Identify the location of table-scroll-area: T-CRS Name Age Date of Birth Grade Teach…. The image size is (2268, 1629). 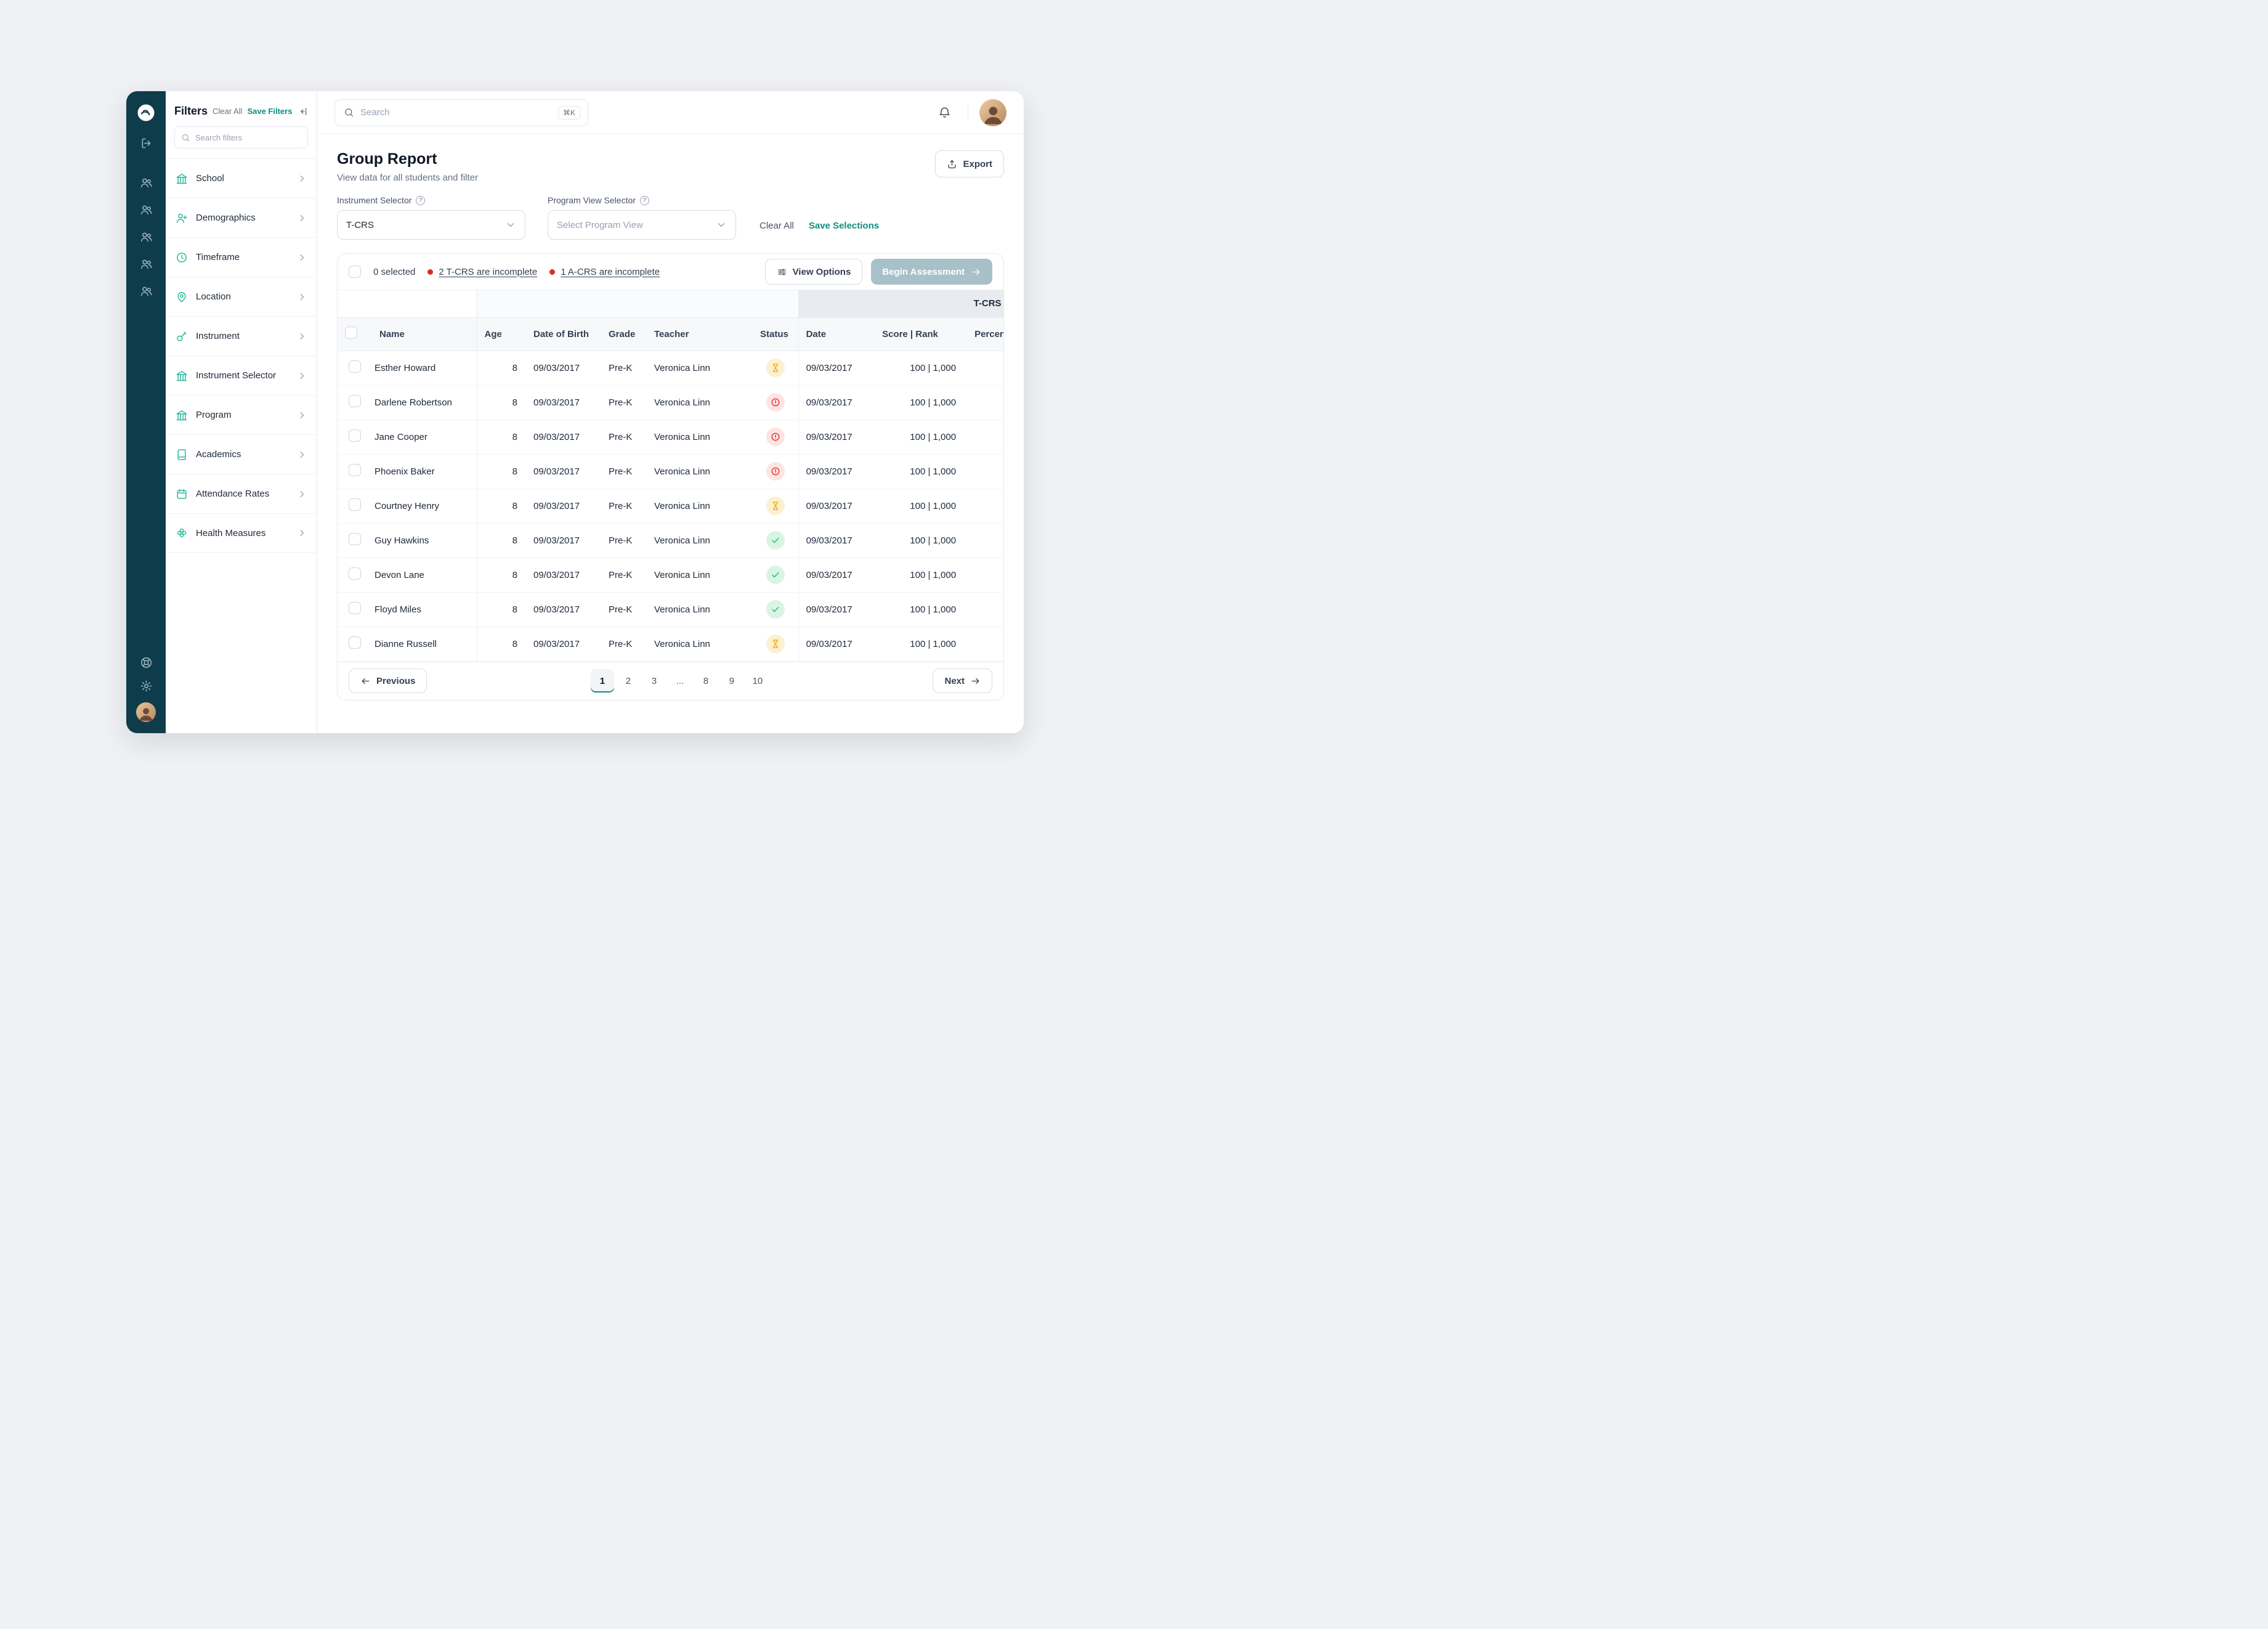
(671, 476).